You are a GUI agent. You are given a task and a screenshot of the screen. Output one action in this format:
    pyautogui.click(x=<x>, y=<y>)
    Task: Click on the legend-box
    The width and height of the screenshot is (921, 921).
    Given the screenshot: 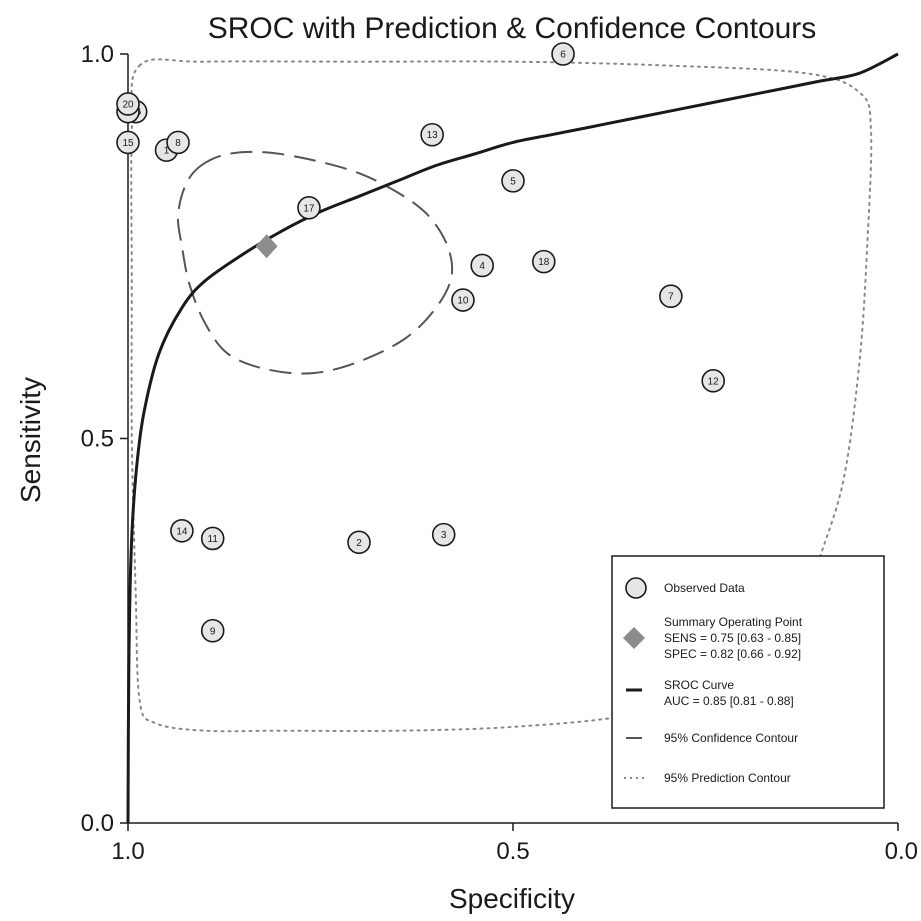 What is the action you would take?
    pyautogui.click(x=748, y=682)
    